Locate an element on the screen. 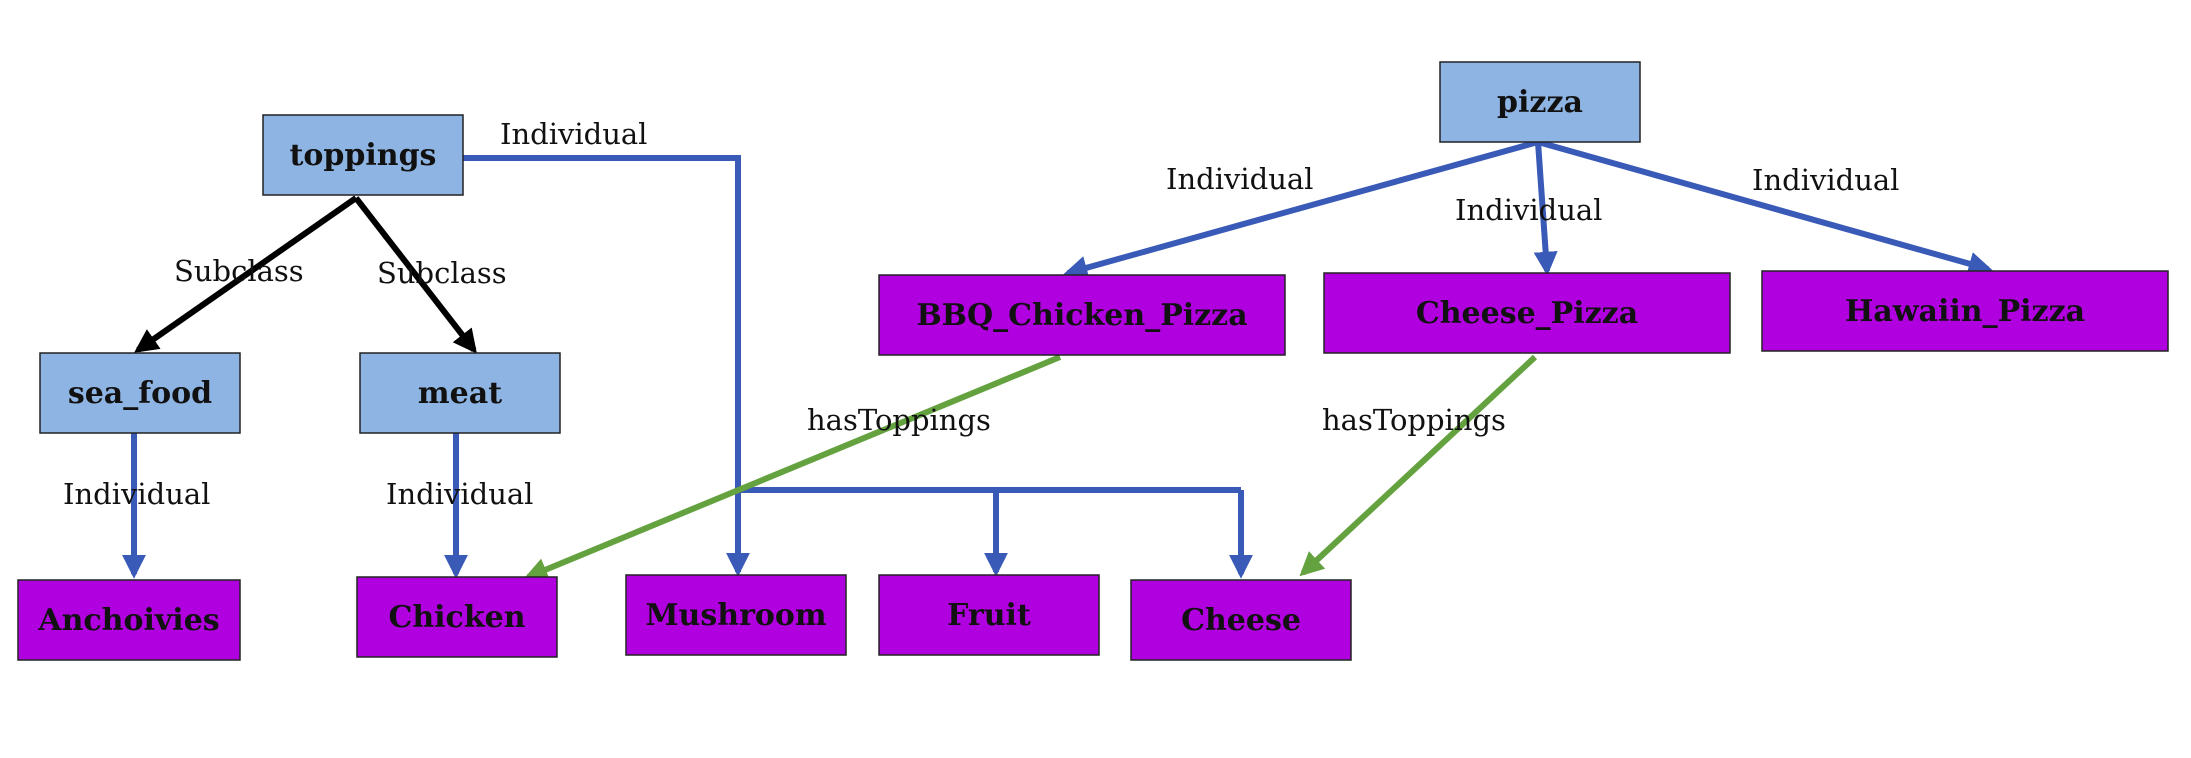 This screenshot has height=758, width=2191. node-label-hawaiin-pizza: Hawaiin_Pizza is located at coordinates (1965, 311).